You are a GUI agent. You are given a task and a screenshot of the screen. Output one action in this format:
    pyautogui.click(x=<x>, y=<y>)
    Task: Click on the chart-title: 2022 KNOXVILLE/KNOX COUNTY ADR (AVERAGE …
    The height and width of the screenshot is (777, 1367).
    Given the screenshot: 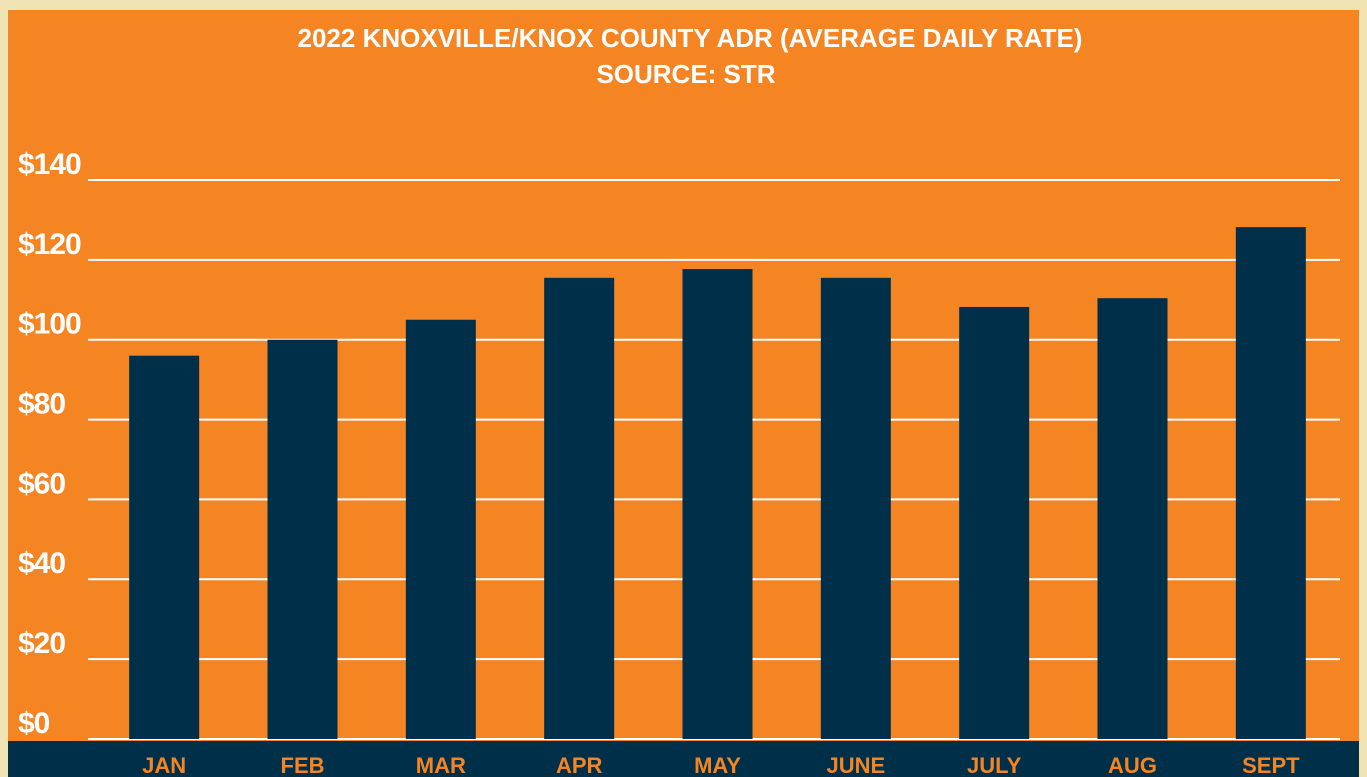 What is the action you would take?
    pyautogui.click(x=690, y=38)
    